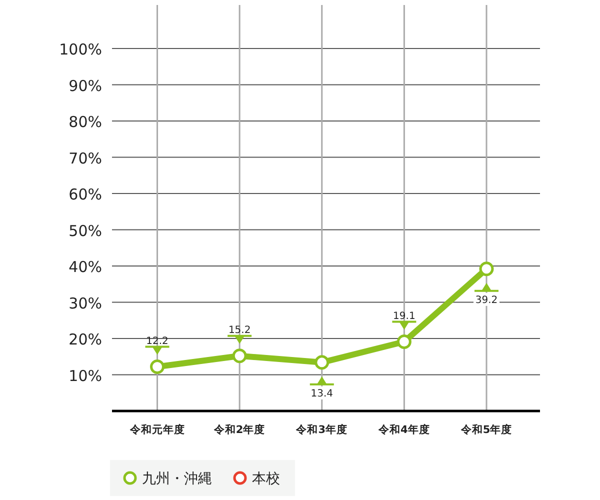 This screenshot has width=600, height=500. What do you see at coordinates (486, 300) in the screenshot?
I see `data-label: 39.2` at bounding box center [486, 300].